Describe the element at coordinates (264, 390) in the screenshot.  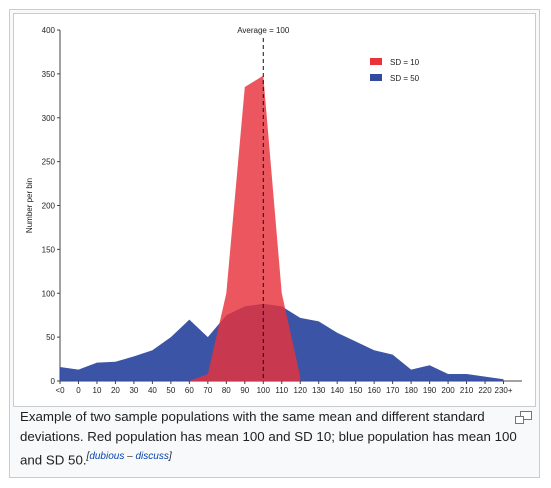
I see `x-tick-label: 100` at that location.